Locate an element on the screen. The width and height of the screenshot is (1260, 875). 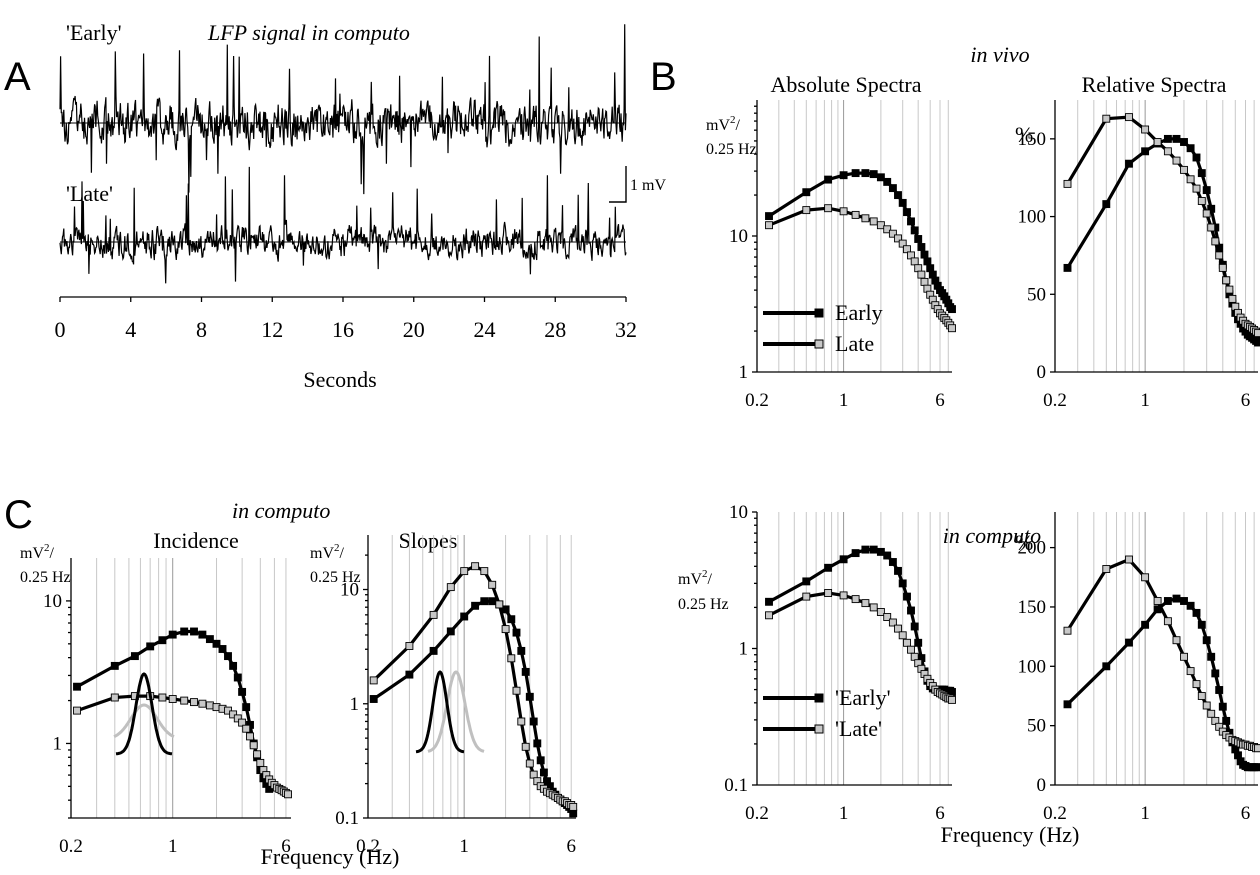
y-tick-label: 50 is located at coordinates (1036, 294).